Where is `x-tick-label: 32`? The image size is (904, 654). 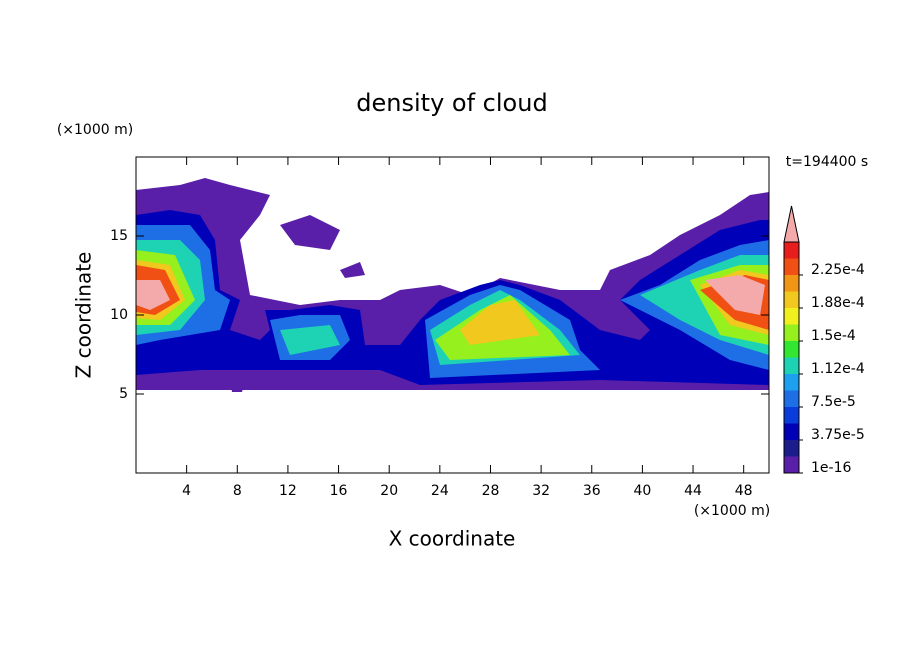 x-tick-label: 32 is located at coordinates (541, 491).